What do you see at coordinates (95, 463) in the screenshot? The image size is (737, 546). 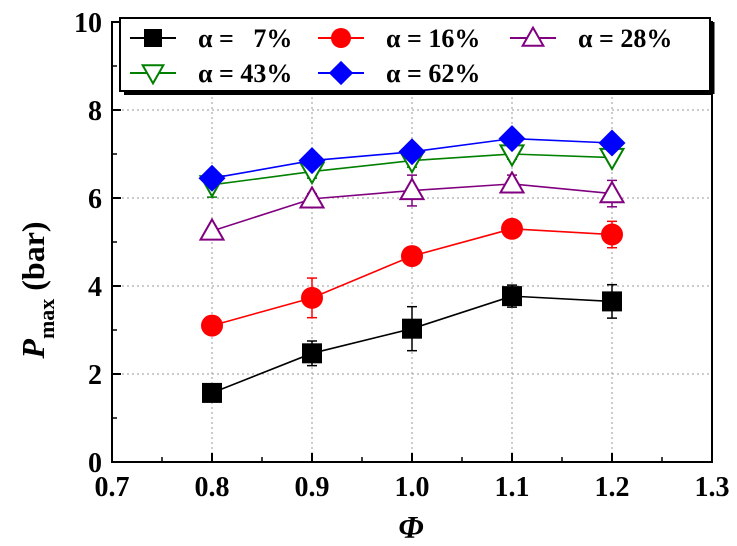 I see `y-tick-label-0: 0` at bounding box center [95, 463].